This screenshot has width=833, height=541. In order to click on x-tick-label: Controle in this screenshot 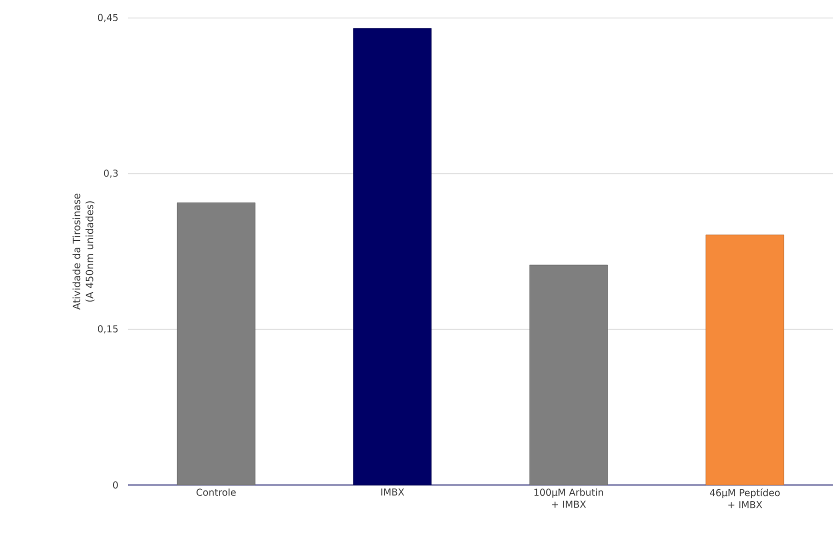, I will do `click(216, 492)`.